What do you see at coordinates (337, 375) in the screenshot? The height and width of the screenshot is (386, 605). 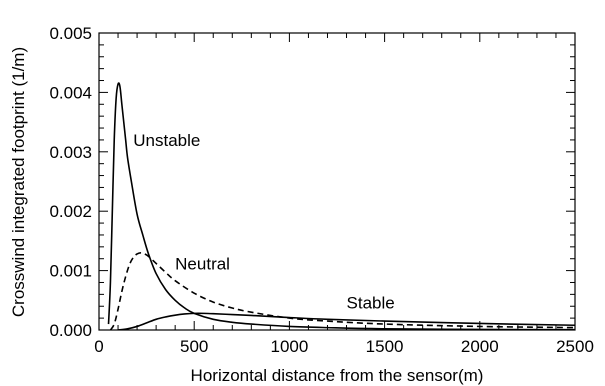 I see `x-axis-title: Horizontal distance from the sensor(m)` at bounding box center [337, 375].